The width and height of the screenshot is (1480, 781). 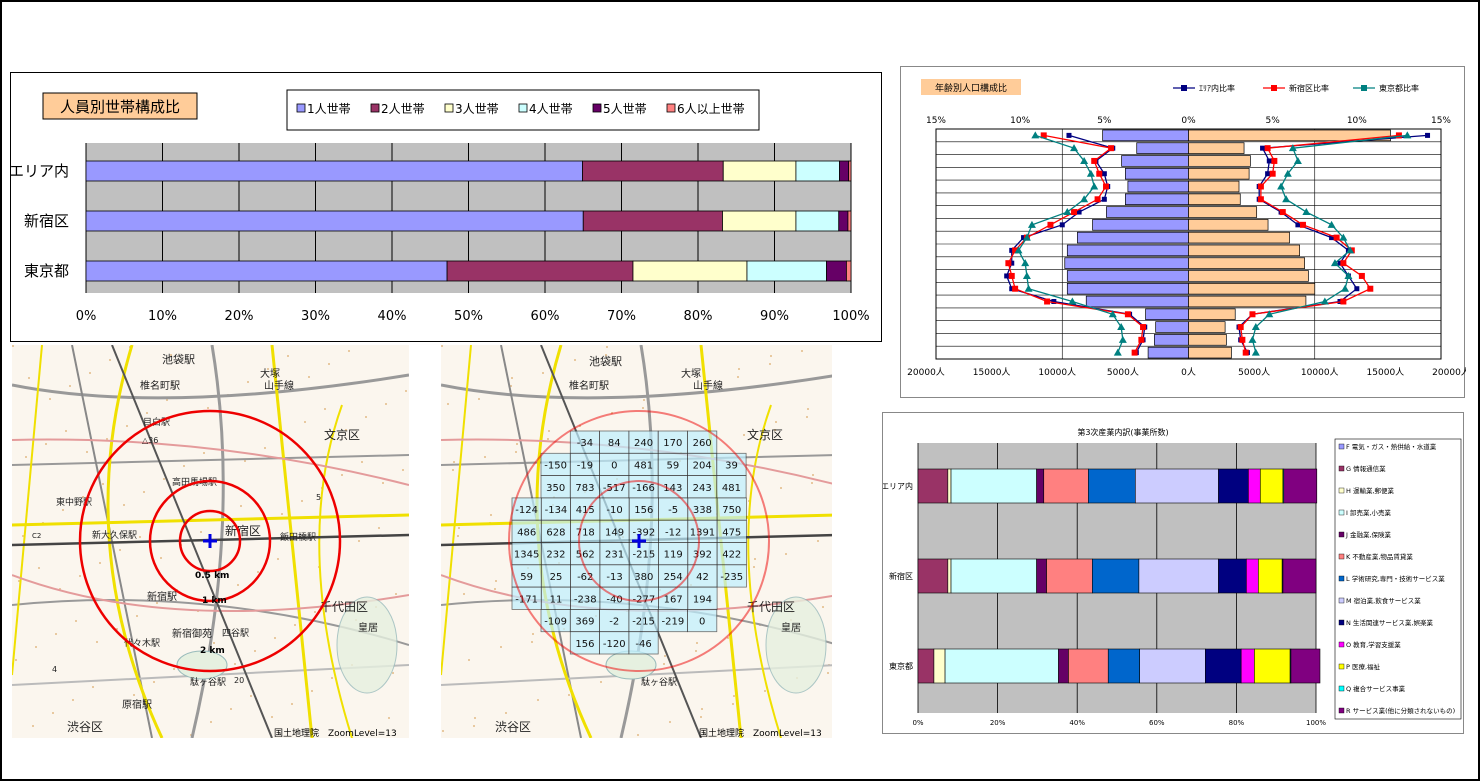 I want to click on mesh-value: -238, so click(x=585, y=599).